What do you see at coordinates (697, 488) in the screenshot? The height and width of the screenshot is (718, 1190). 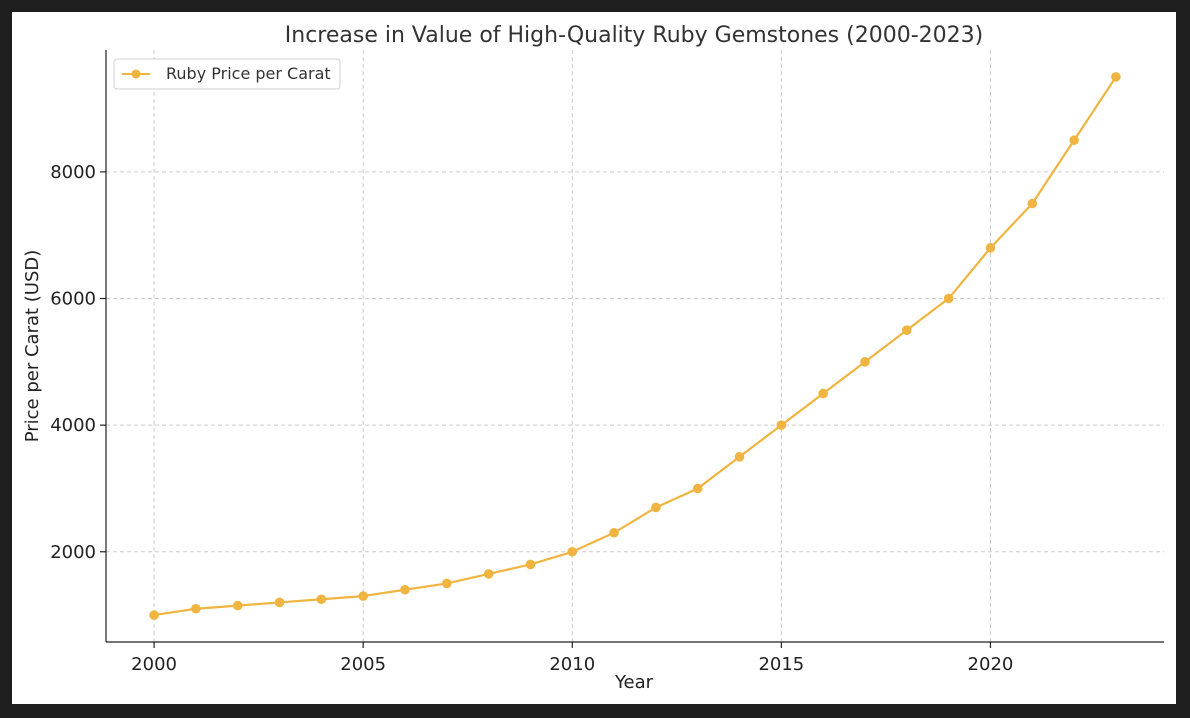 I see `data-point-2013` at bounding box center [697, 488].